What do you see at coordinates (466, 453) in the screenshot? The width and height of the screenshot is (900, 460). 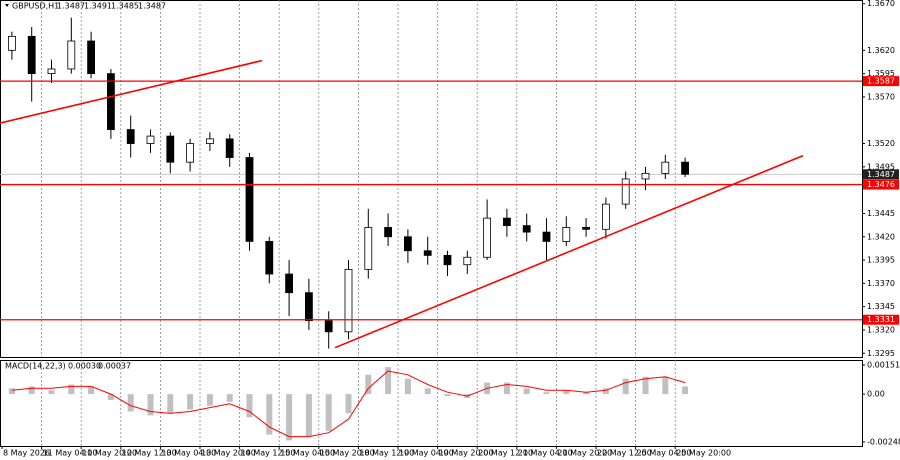 I see `x-tick-label: 19 May 20:00` at bounding box center [466, 453].